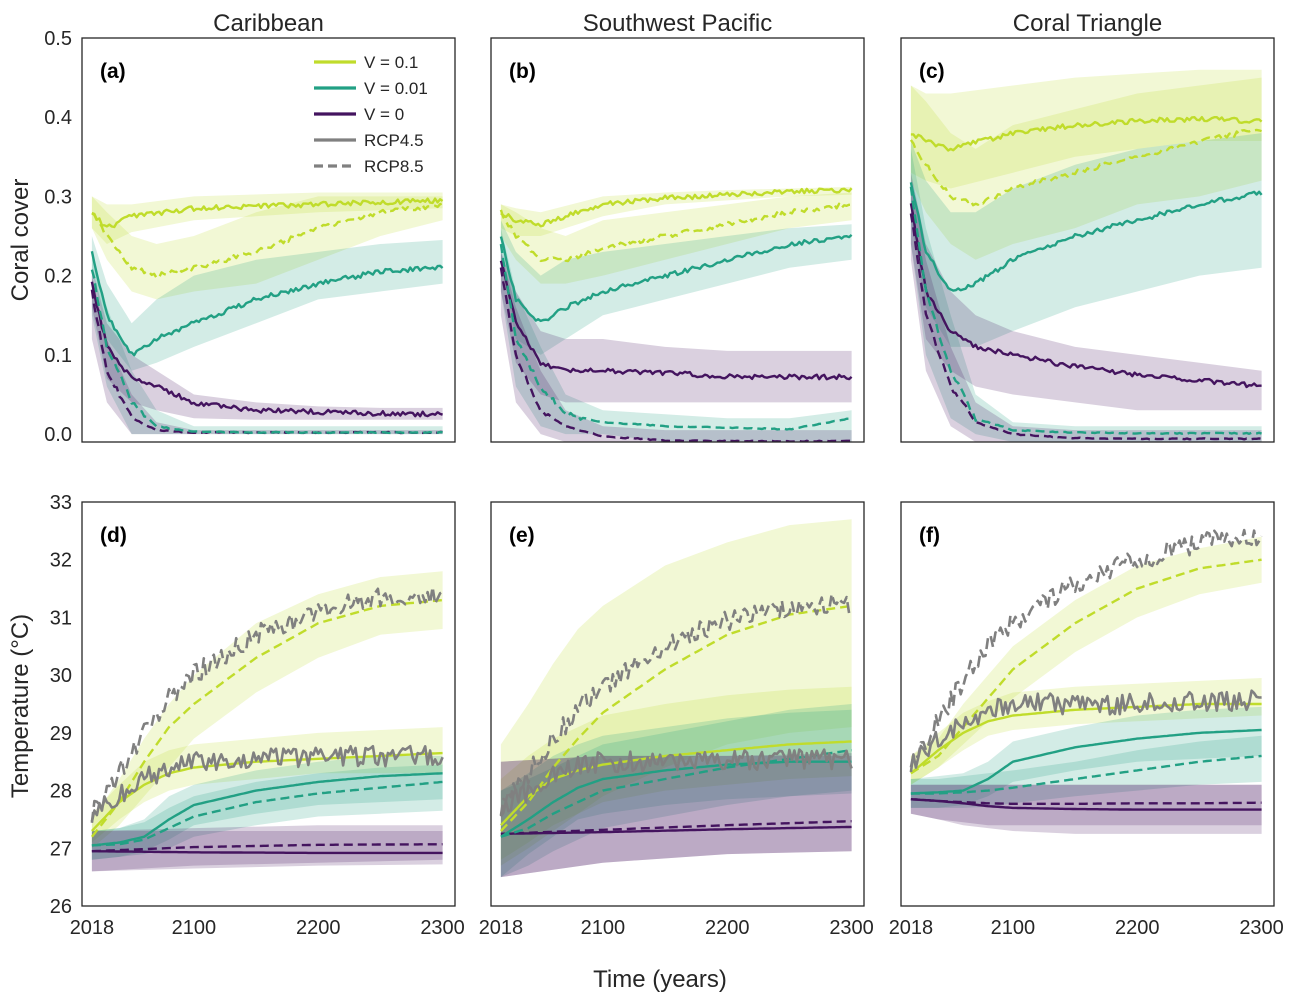 This screenshot has width=1291, height=1000. Describe the element at coordinates (58, 197) in the screenshot. I see `y-tick-label: 0.3` at that location.